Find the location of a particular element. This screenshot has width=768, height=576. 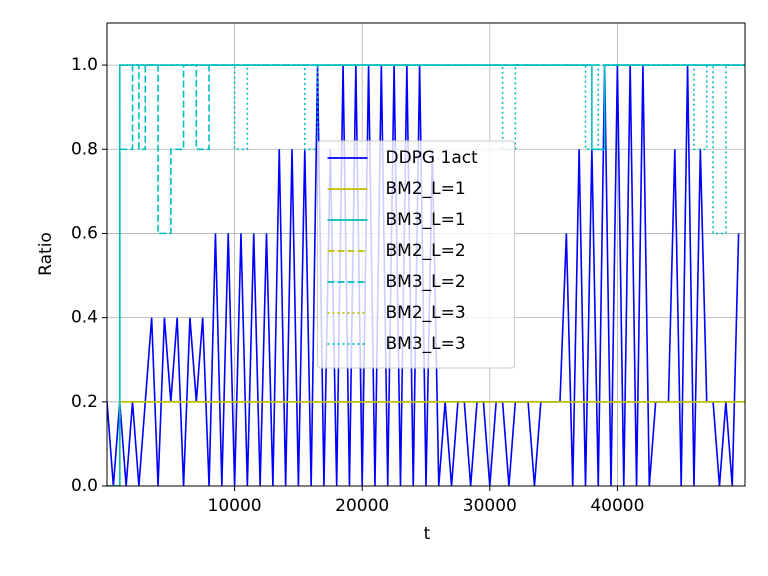

legend-label: BM3_L=3 is located at coordinates (426, 344).